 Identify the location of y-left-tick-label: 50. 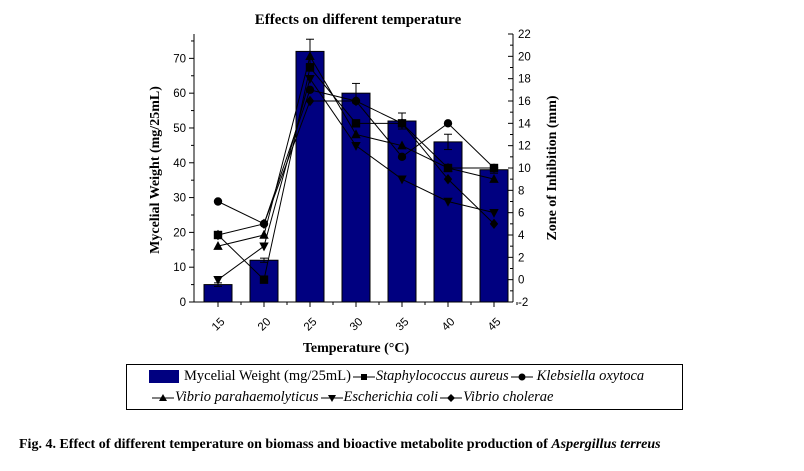
(179, 129).